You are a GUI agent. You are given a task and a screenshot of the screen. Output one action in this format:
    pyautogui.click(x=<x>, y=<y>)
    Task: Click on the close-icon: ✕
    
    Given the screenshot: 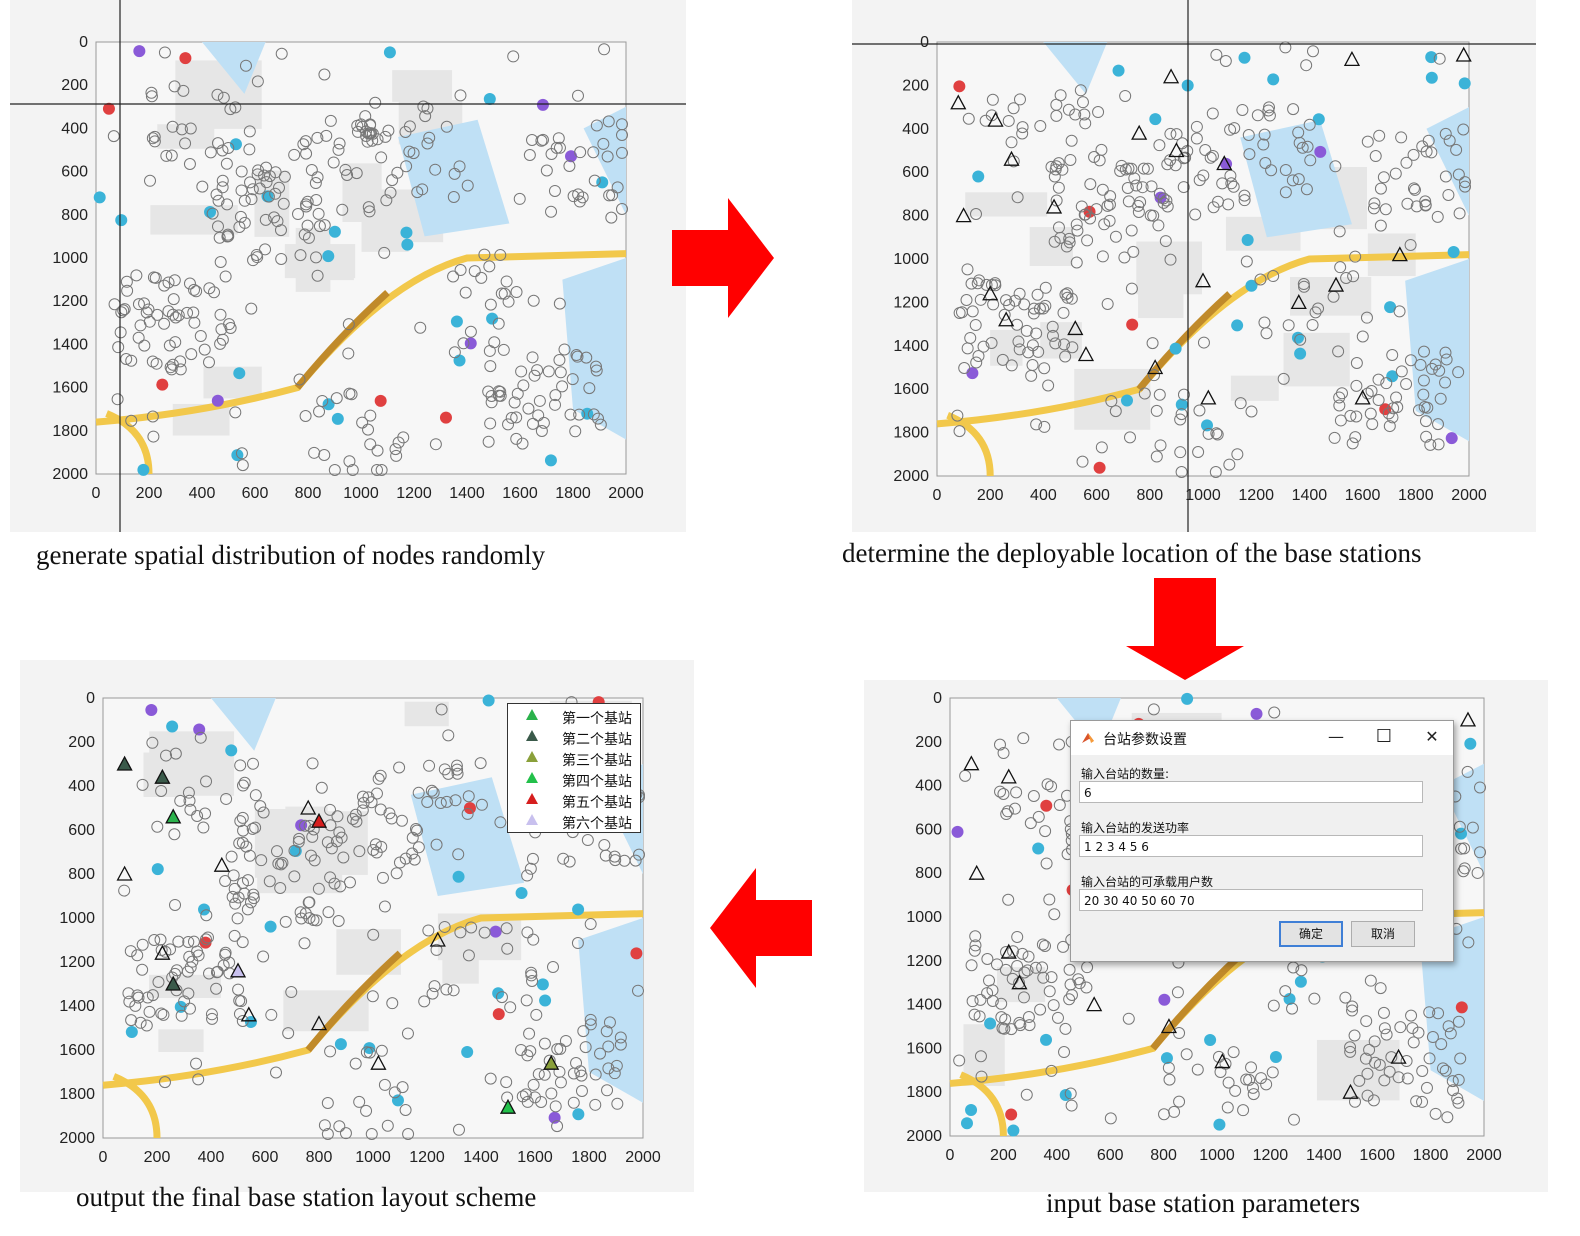 What is the action you would take?
    pyautogui.click(x=1432, y=736)
    